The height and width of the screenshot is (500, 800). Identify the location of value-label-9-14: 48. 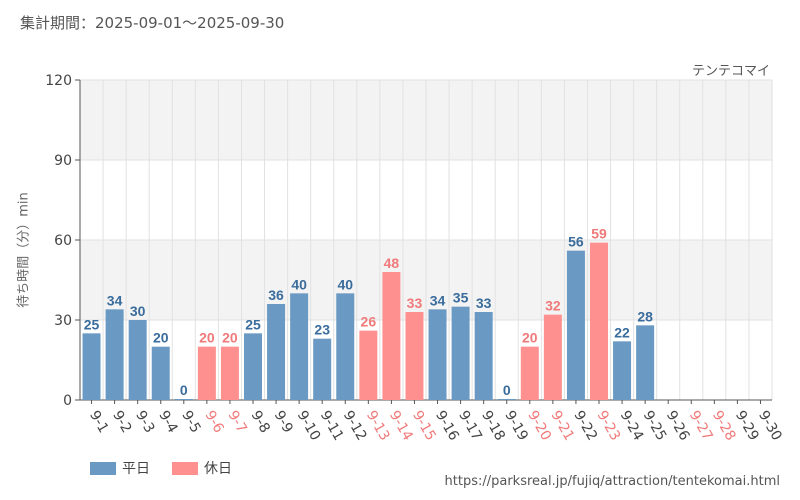
(392, 263).